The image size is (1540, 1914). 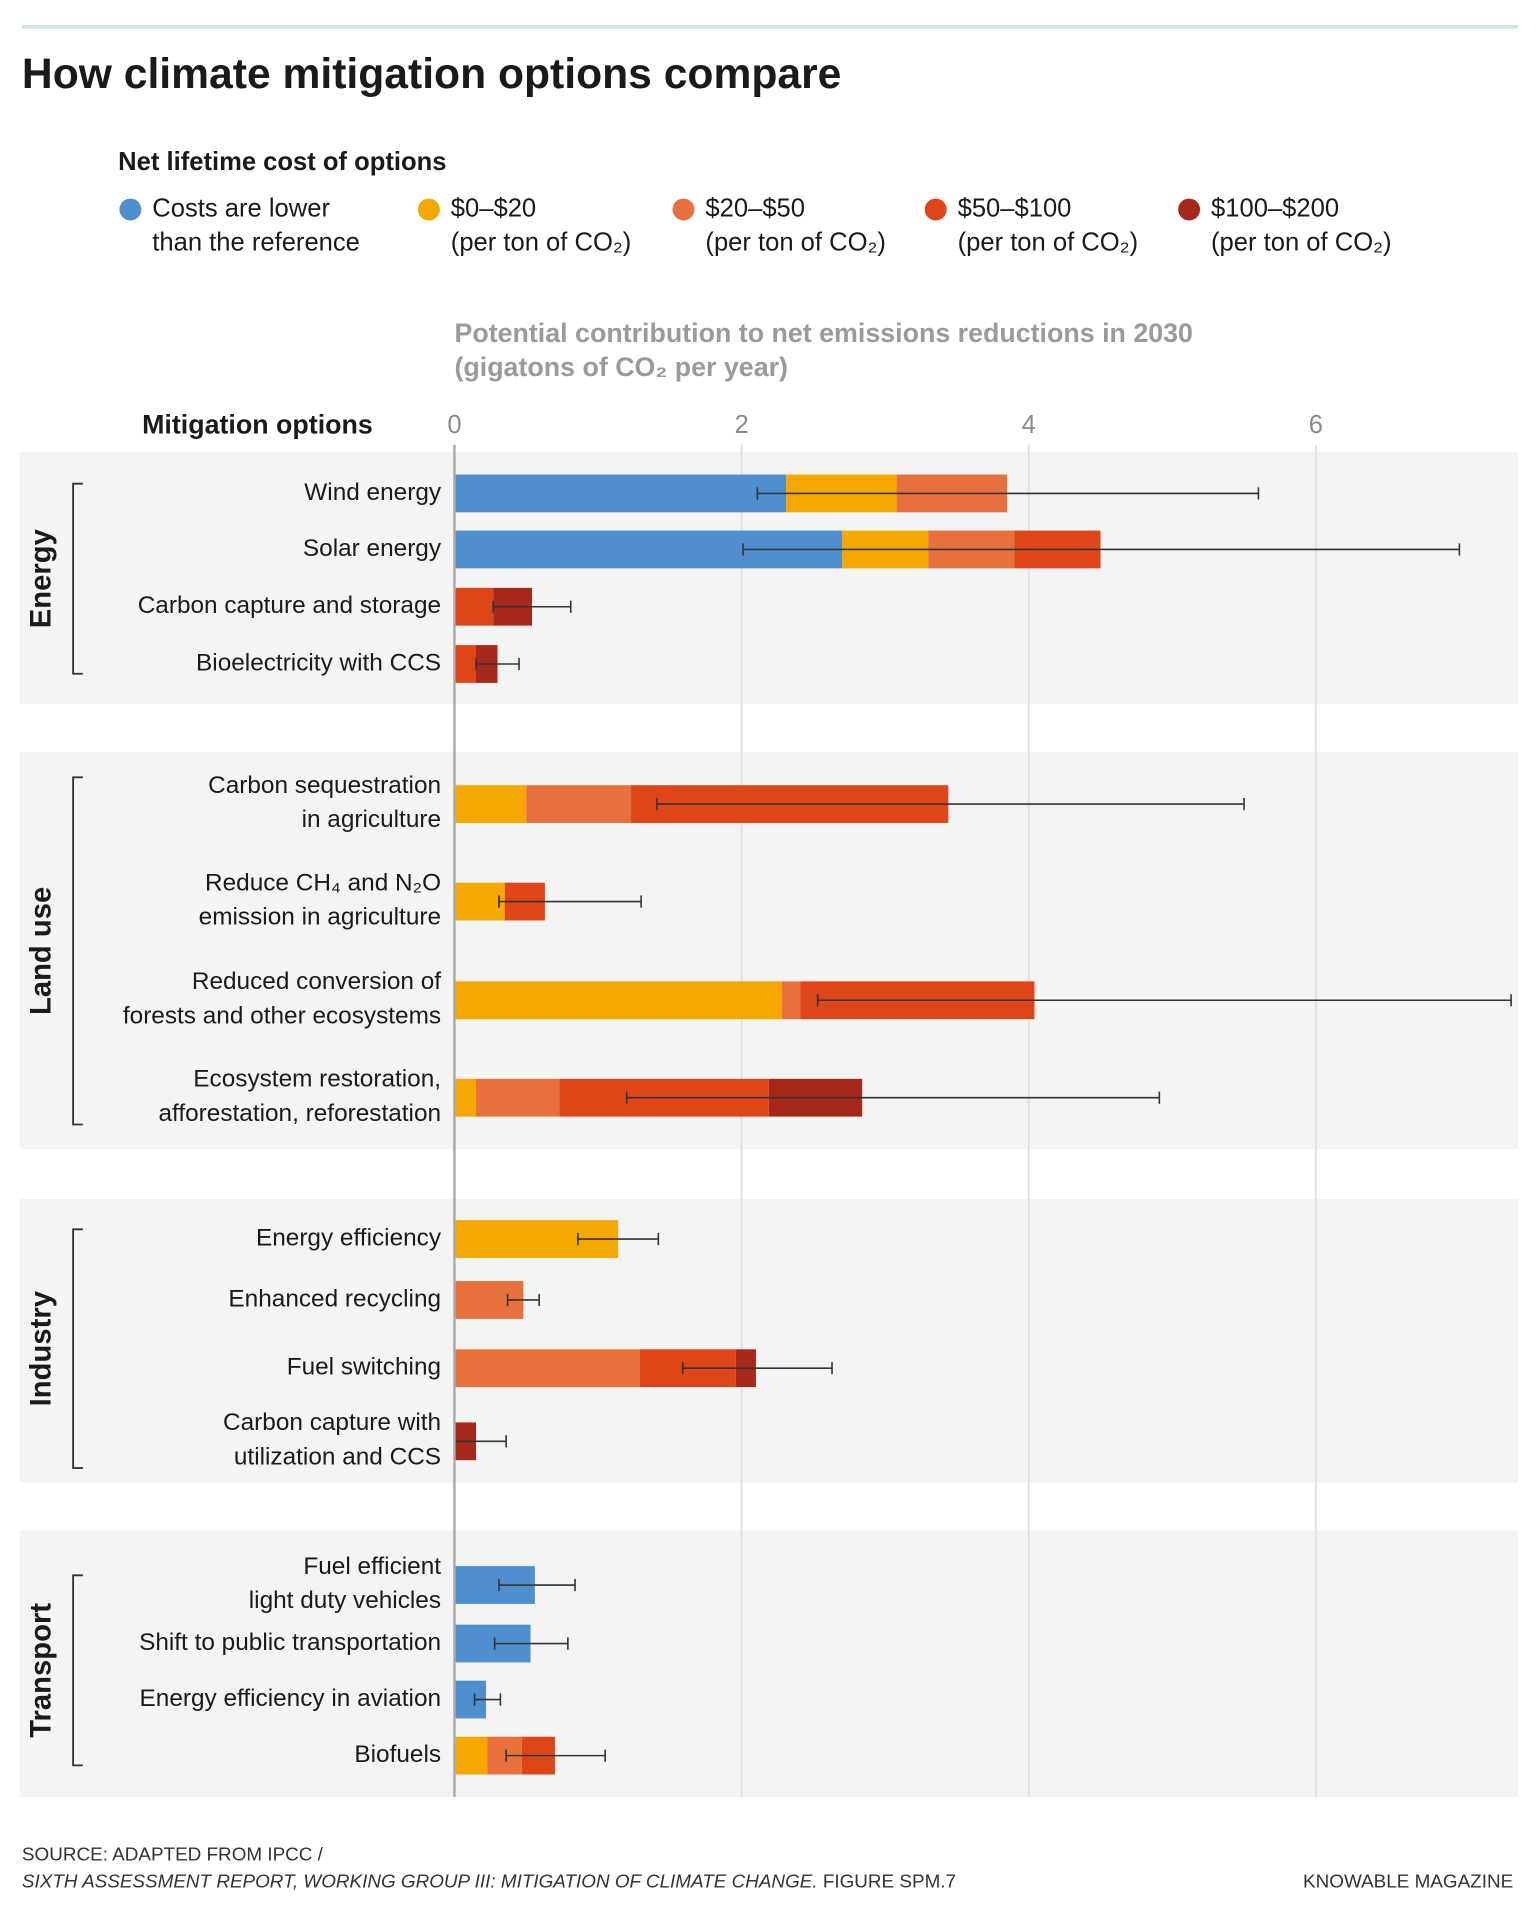 What do you see at coordinates (324, 802) in the screenshot?
I see `category-label: Carbon sequestration in agriculture` at bounding box center [324, 802].